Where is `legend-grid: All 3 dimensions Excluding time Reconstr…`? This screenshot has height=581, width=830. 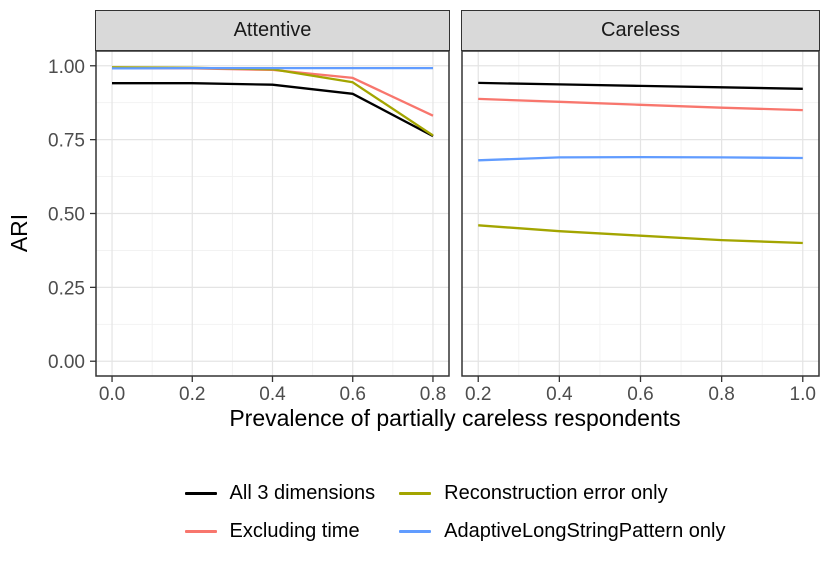
legend-grid: All 3 dimensions Excluding time Reconstr… is located at coordinates (454, 512).